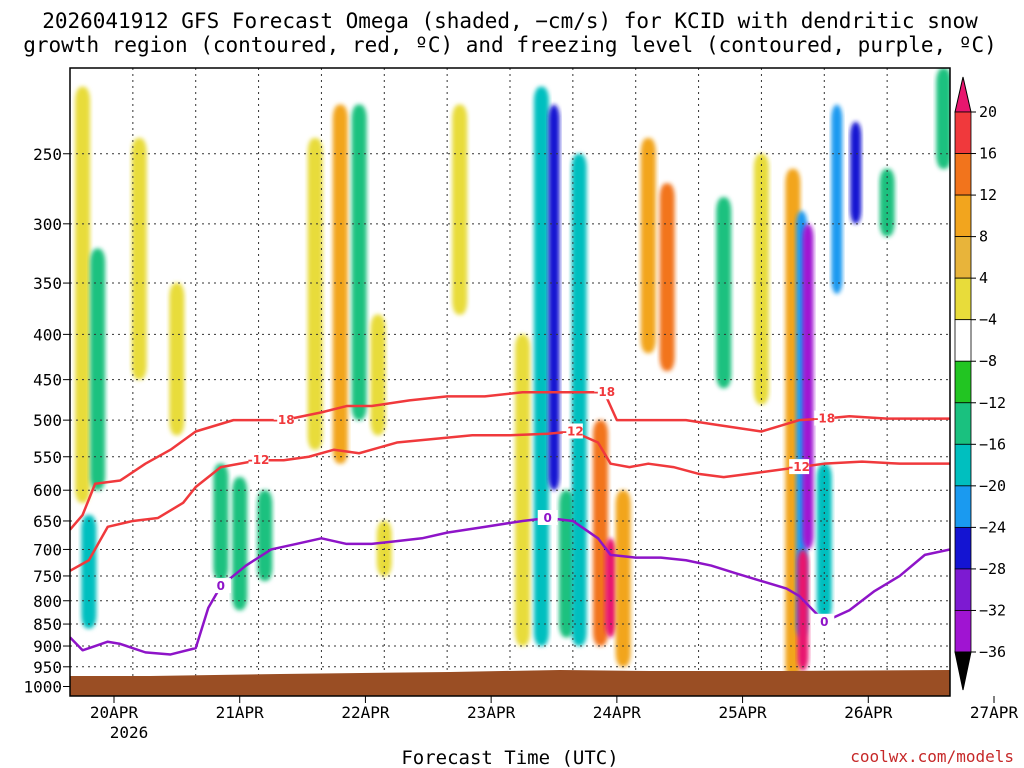 Image resolution: width=1024 pixels, height=768 pixels. Describe the element at coordinates (47, 334) in the screenshot. I see `y-tick-label: 400` at that location.